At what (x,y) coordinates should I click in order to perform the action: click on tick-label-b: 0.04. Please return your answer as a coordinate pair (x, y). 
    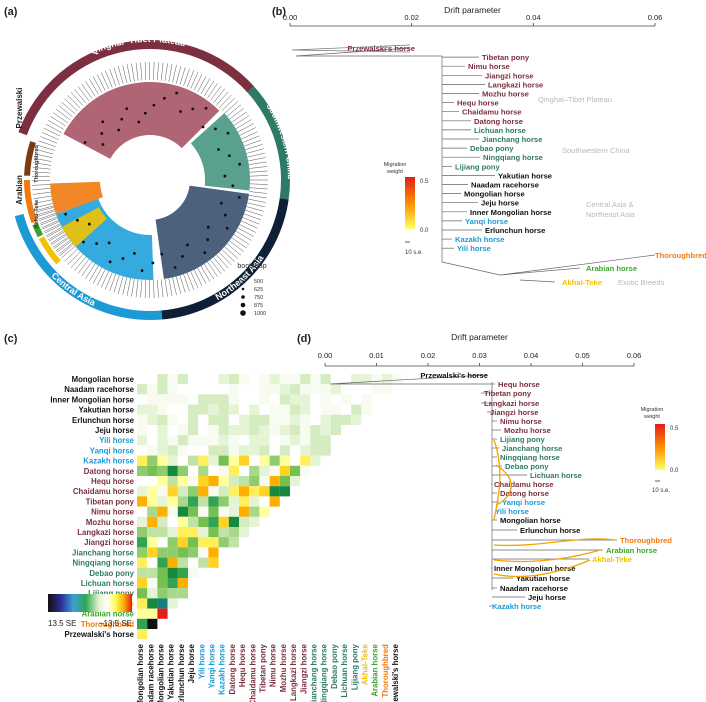
    Looking at the image, I should click on (533, 17).